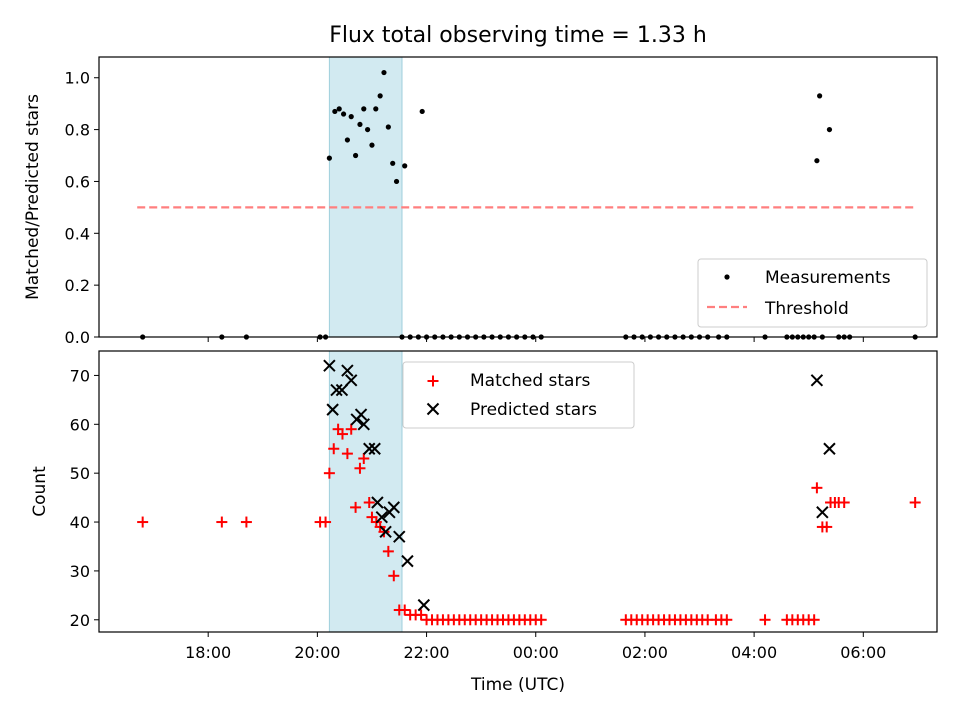  Describe the element at coordinates (427, 652) in the screenshot. I see `x-tick-label: 22:00` at that location.